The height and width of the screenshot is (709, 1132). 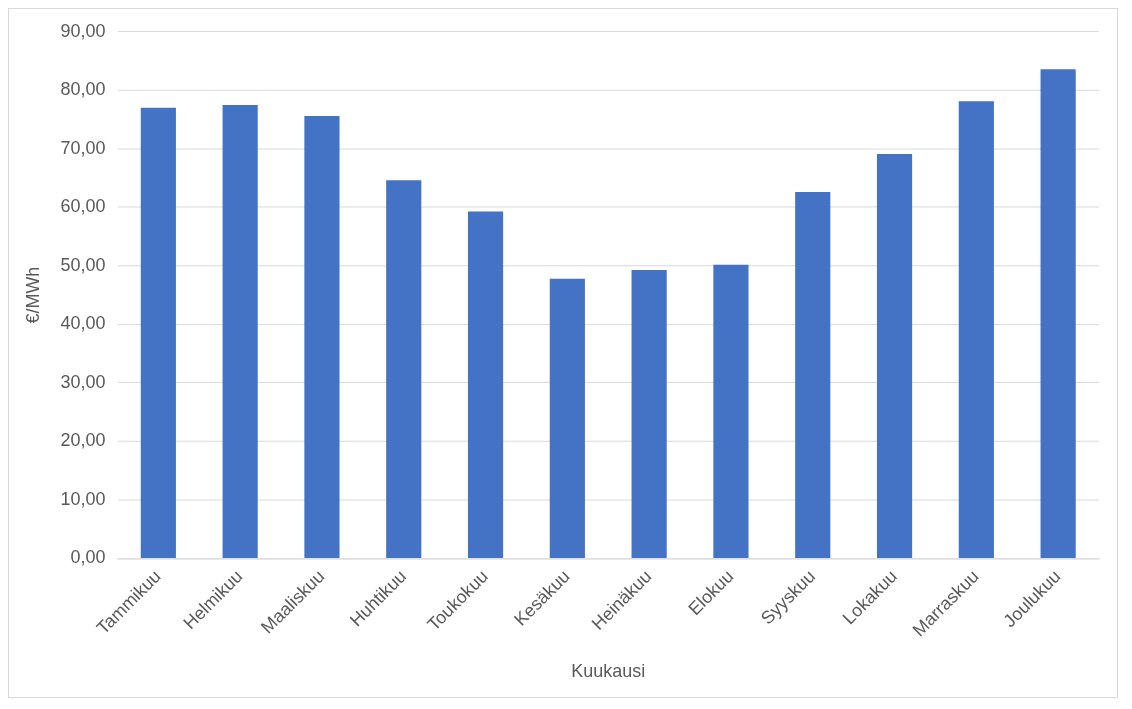 I want to click on y-tick-label: 70,00, so click(x=83, y=147).